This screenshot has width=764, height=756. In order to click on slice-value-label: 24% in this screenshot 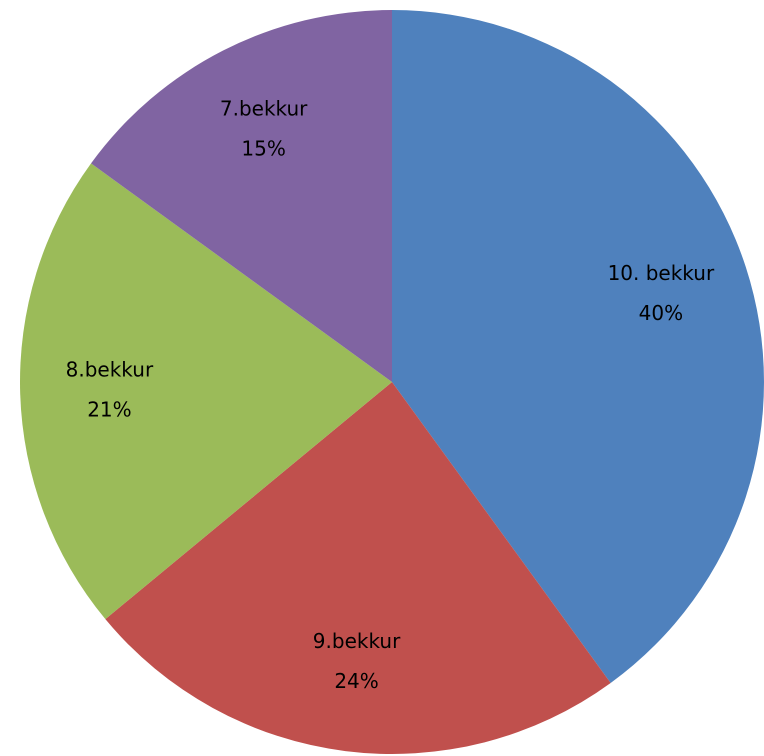, I will do `click(356, 681)`.